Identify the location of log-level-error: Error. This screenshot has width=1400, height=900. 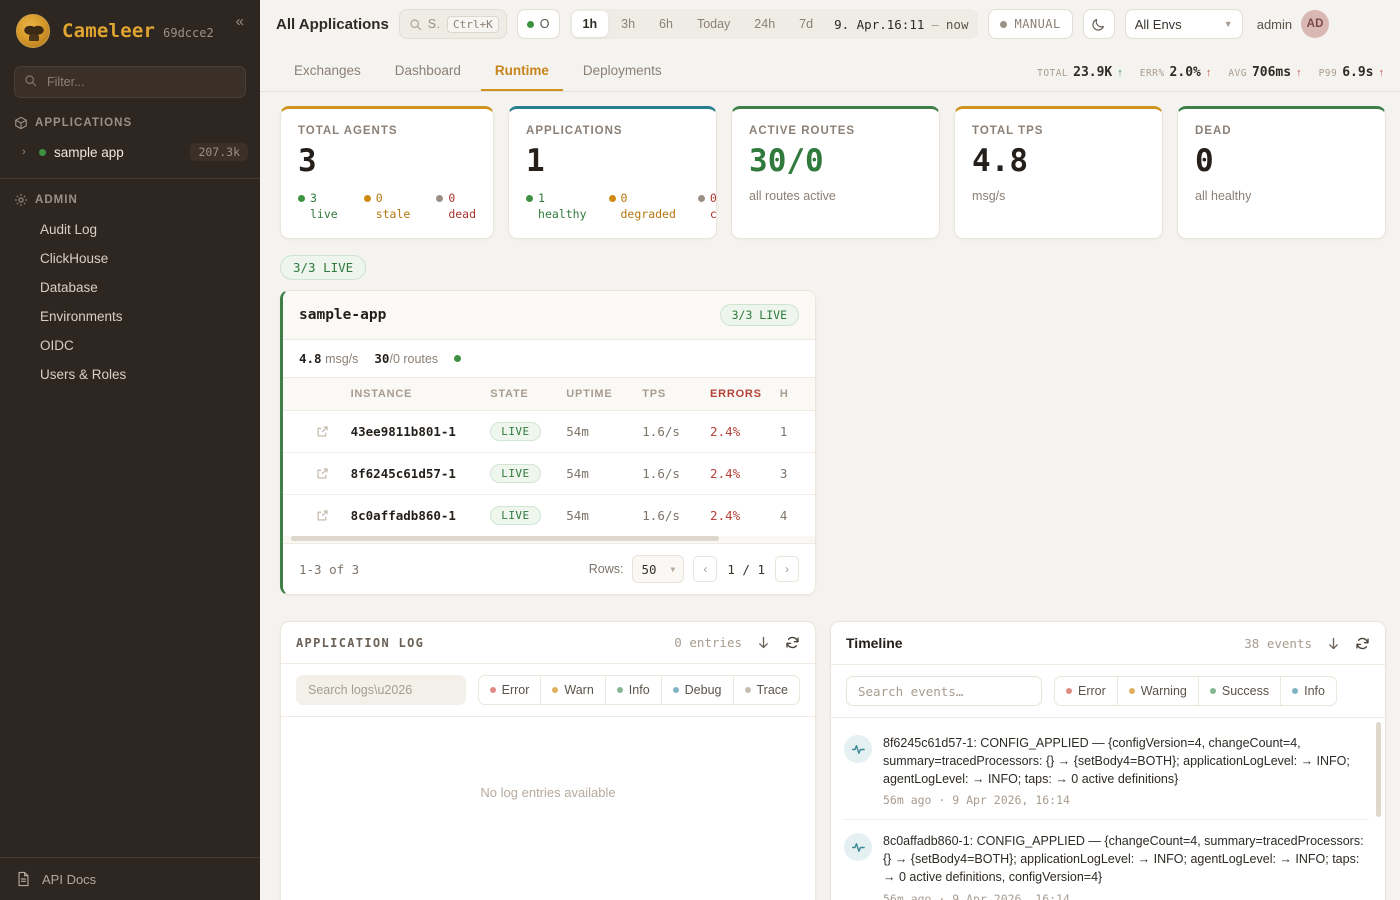
(509, 690).